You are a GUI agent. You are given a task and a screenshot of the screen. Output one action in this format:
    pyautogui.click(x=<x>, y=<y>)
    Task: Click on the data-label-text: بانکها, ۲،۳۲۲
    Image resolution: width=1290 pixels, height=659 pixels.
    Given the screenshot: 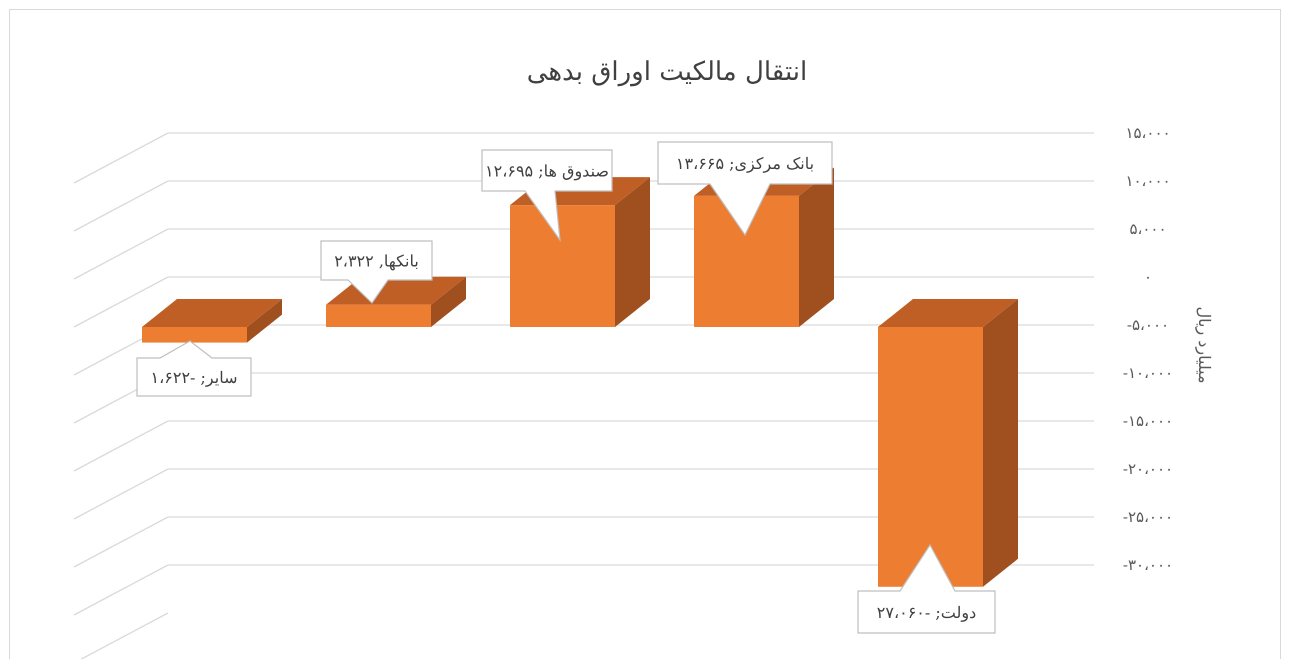 What is the action you would take?
    pyautogui.click(x=376, y=261)
    